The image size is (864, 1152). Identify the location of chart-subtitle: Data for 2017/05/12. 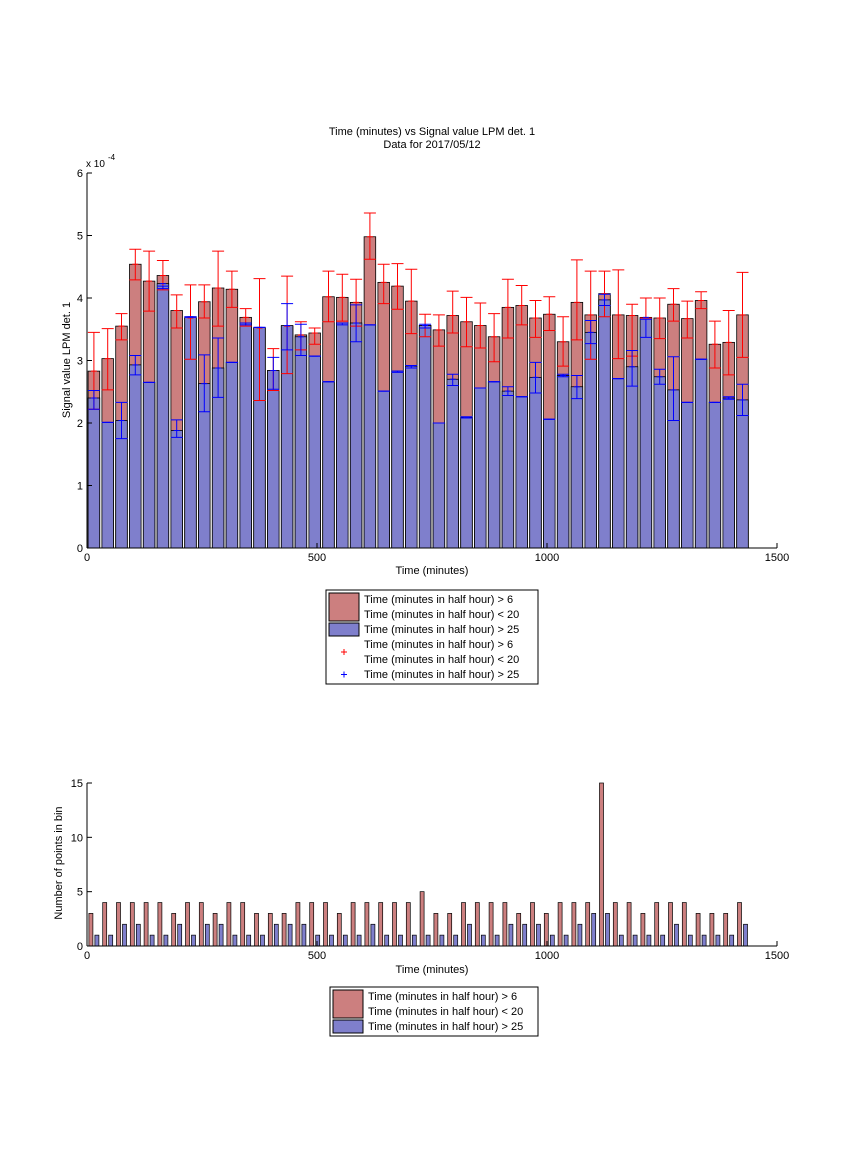
(431, 145).